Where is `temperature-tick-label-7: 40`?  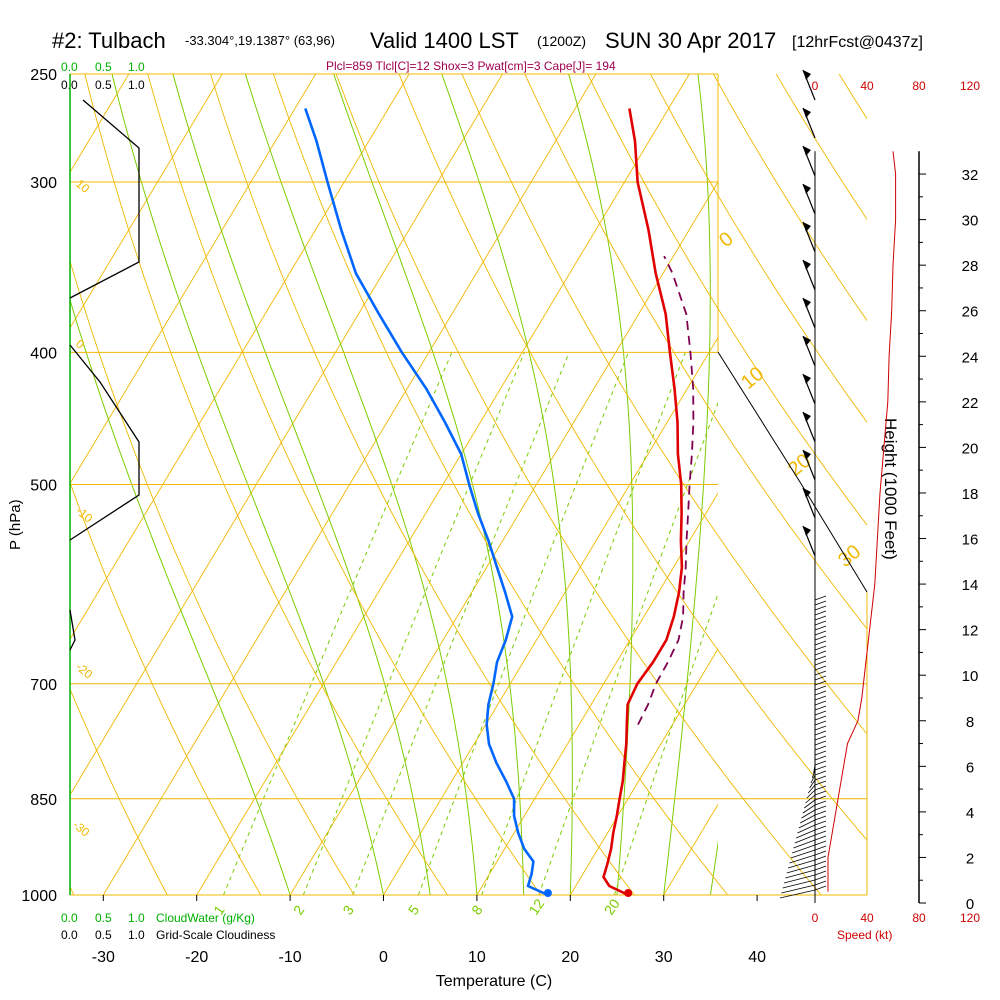
temperature-tick-label-7: 40 is located at coordinates (757, 957).